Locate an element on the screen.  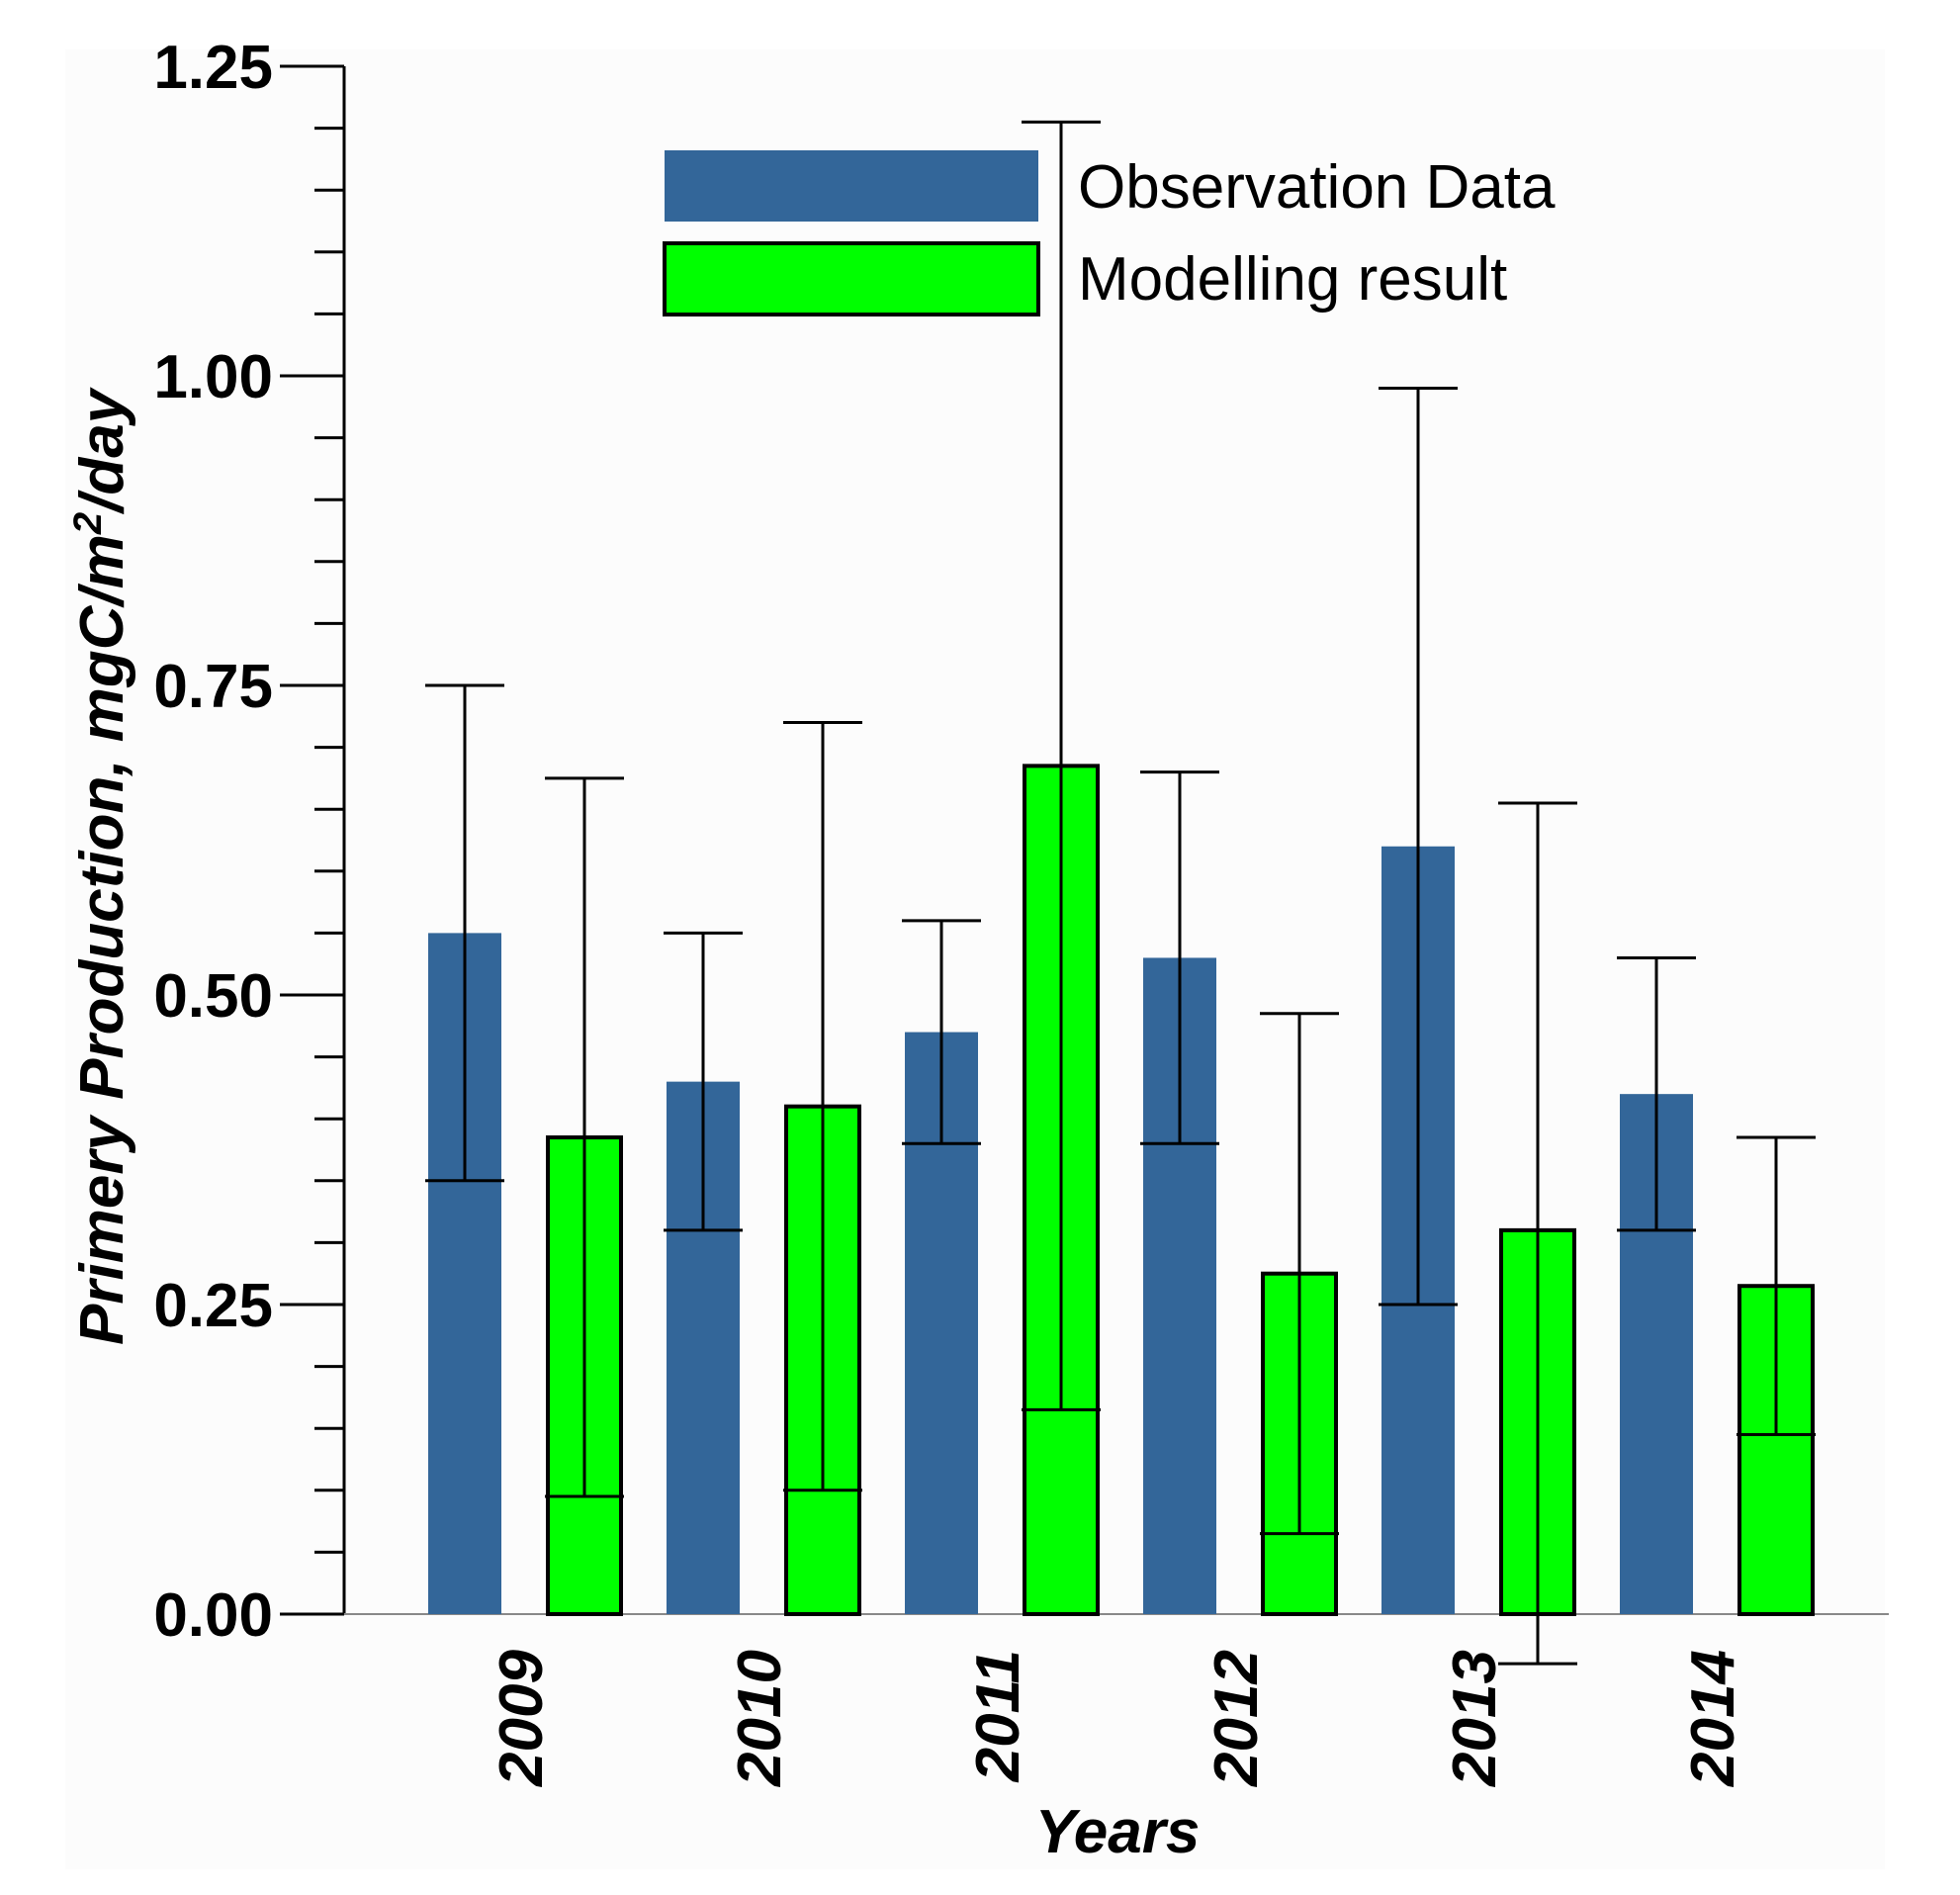
y-axis-title-tail: /day is located at coordinates (102, 450).